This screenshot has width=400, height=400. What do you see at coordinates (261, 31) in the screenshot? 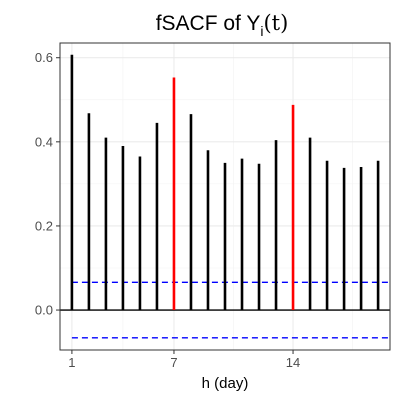
I see `chart-title-subscript: i` at bounding box center [261, 31].